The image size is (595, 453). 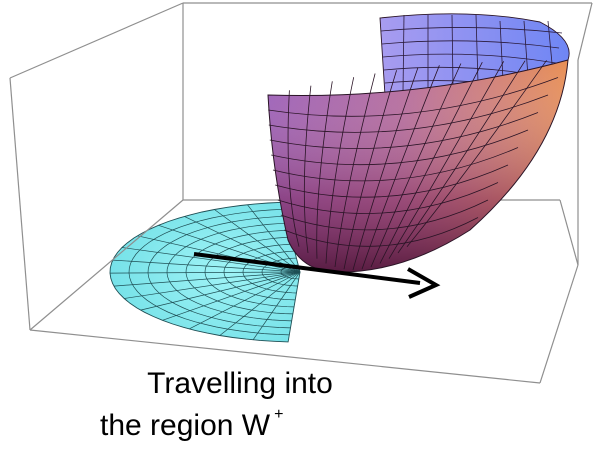 What do you see at coordinates (317, 275) in the screenshot?
I see `direction-arrow-icon` at bounding box center [317, 275].